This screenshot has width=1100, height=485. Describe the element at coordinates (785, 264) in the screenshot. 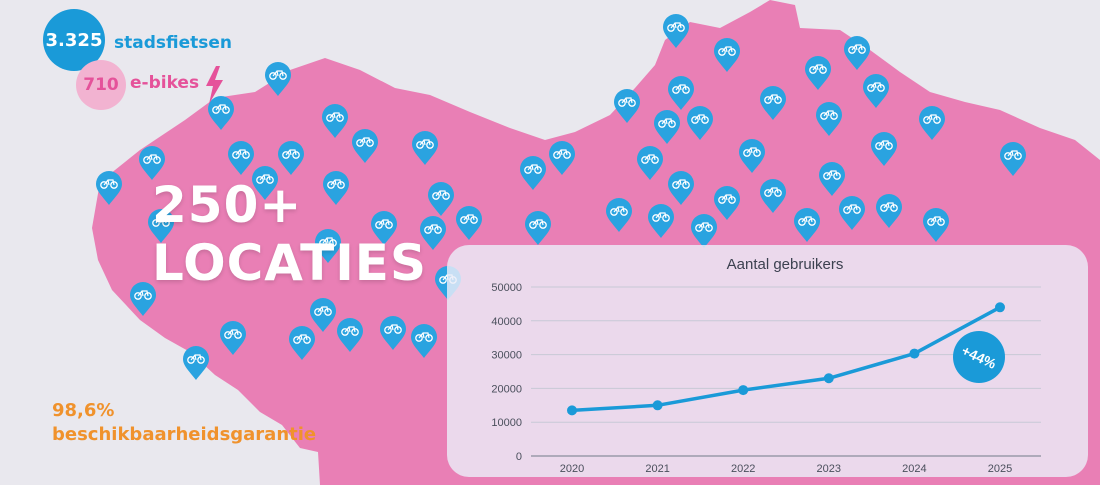

I see `chart-title: Aantal gebruikers` at that location.